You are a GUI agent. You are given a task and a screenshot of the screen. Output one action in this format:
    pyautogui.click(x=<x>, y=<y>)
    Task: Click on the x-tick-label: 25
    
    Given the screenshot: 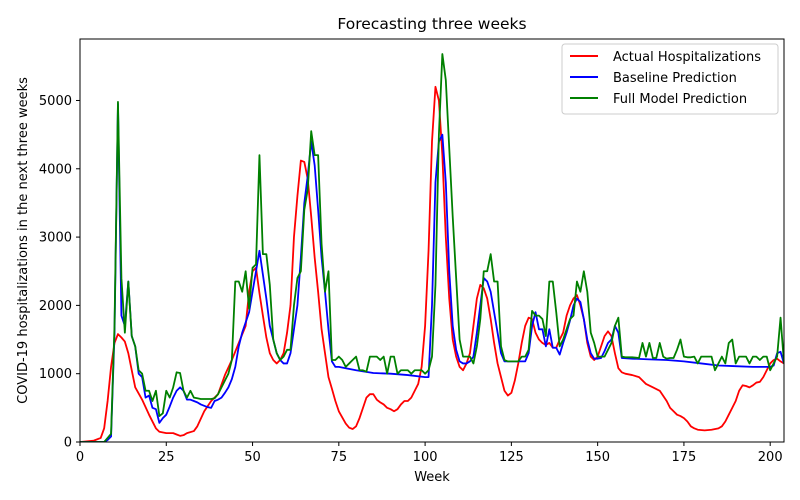 What is the action you would take?
    pyautogui.click(x=166, y=457)
    